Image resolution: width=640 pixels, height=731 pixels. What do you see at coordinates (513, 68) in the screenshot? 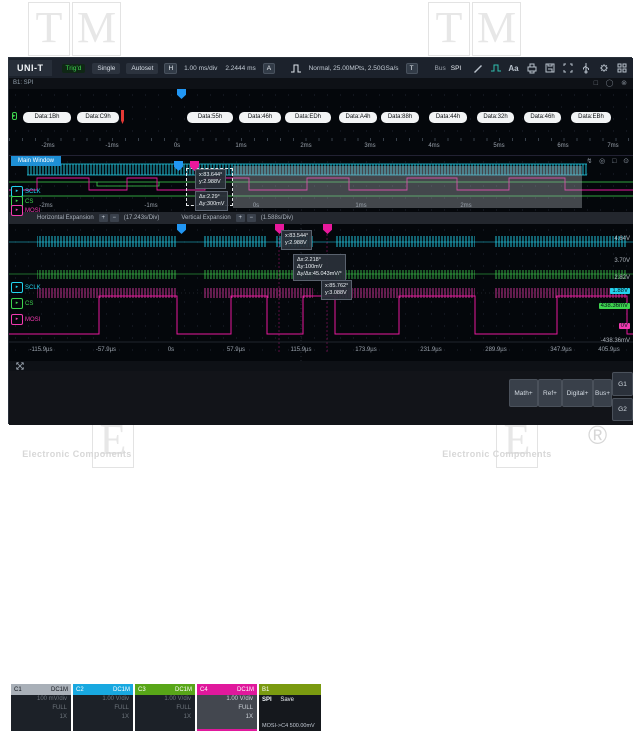
I see `font-size-icon: Aa` at bounding box center [513, 68].